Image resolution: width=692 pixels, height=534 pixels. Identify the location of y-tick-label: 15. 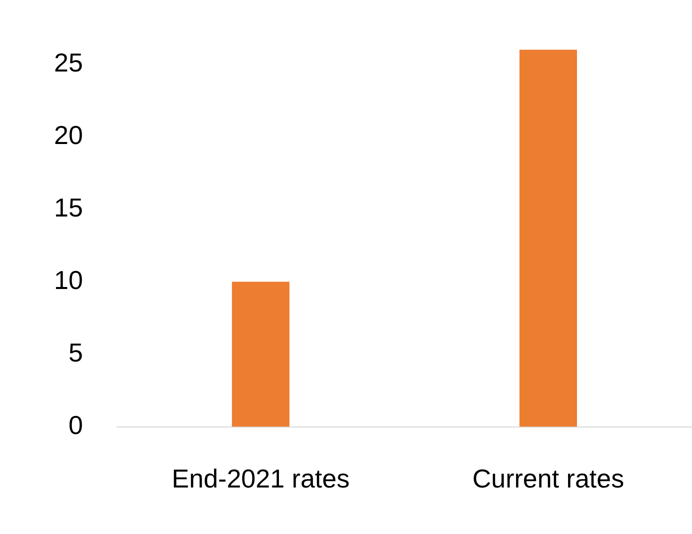
(68, 207).